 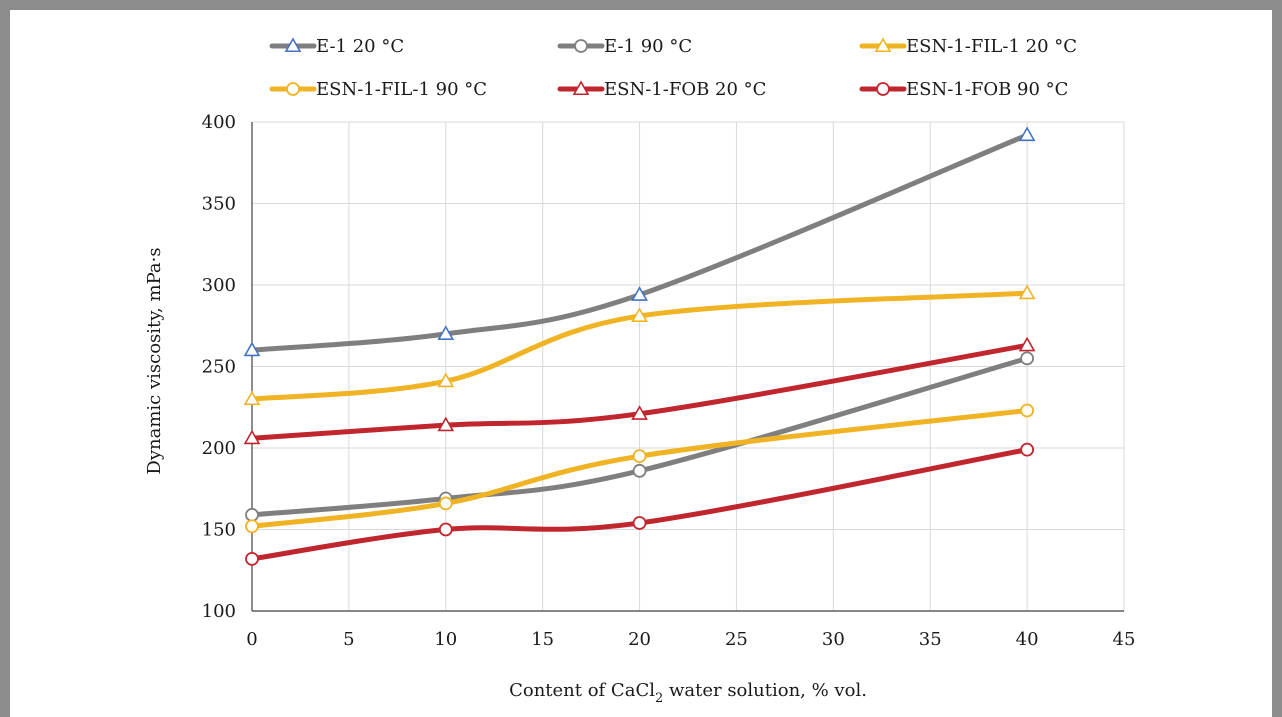 I want to click on legend-label: ESN-1-FIL-1 90 °C, so click(x=401, y=89).